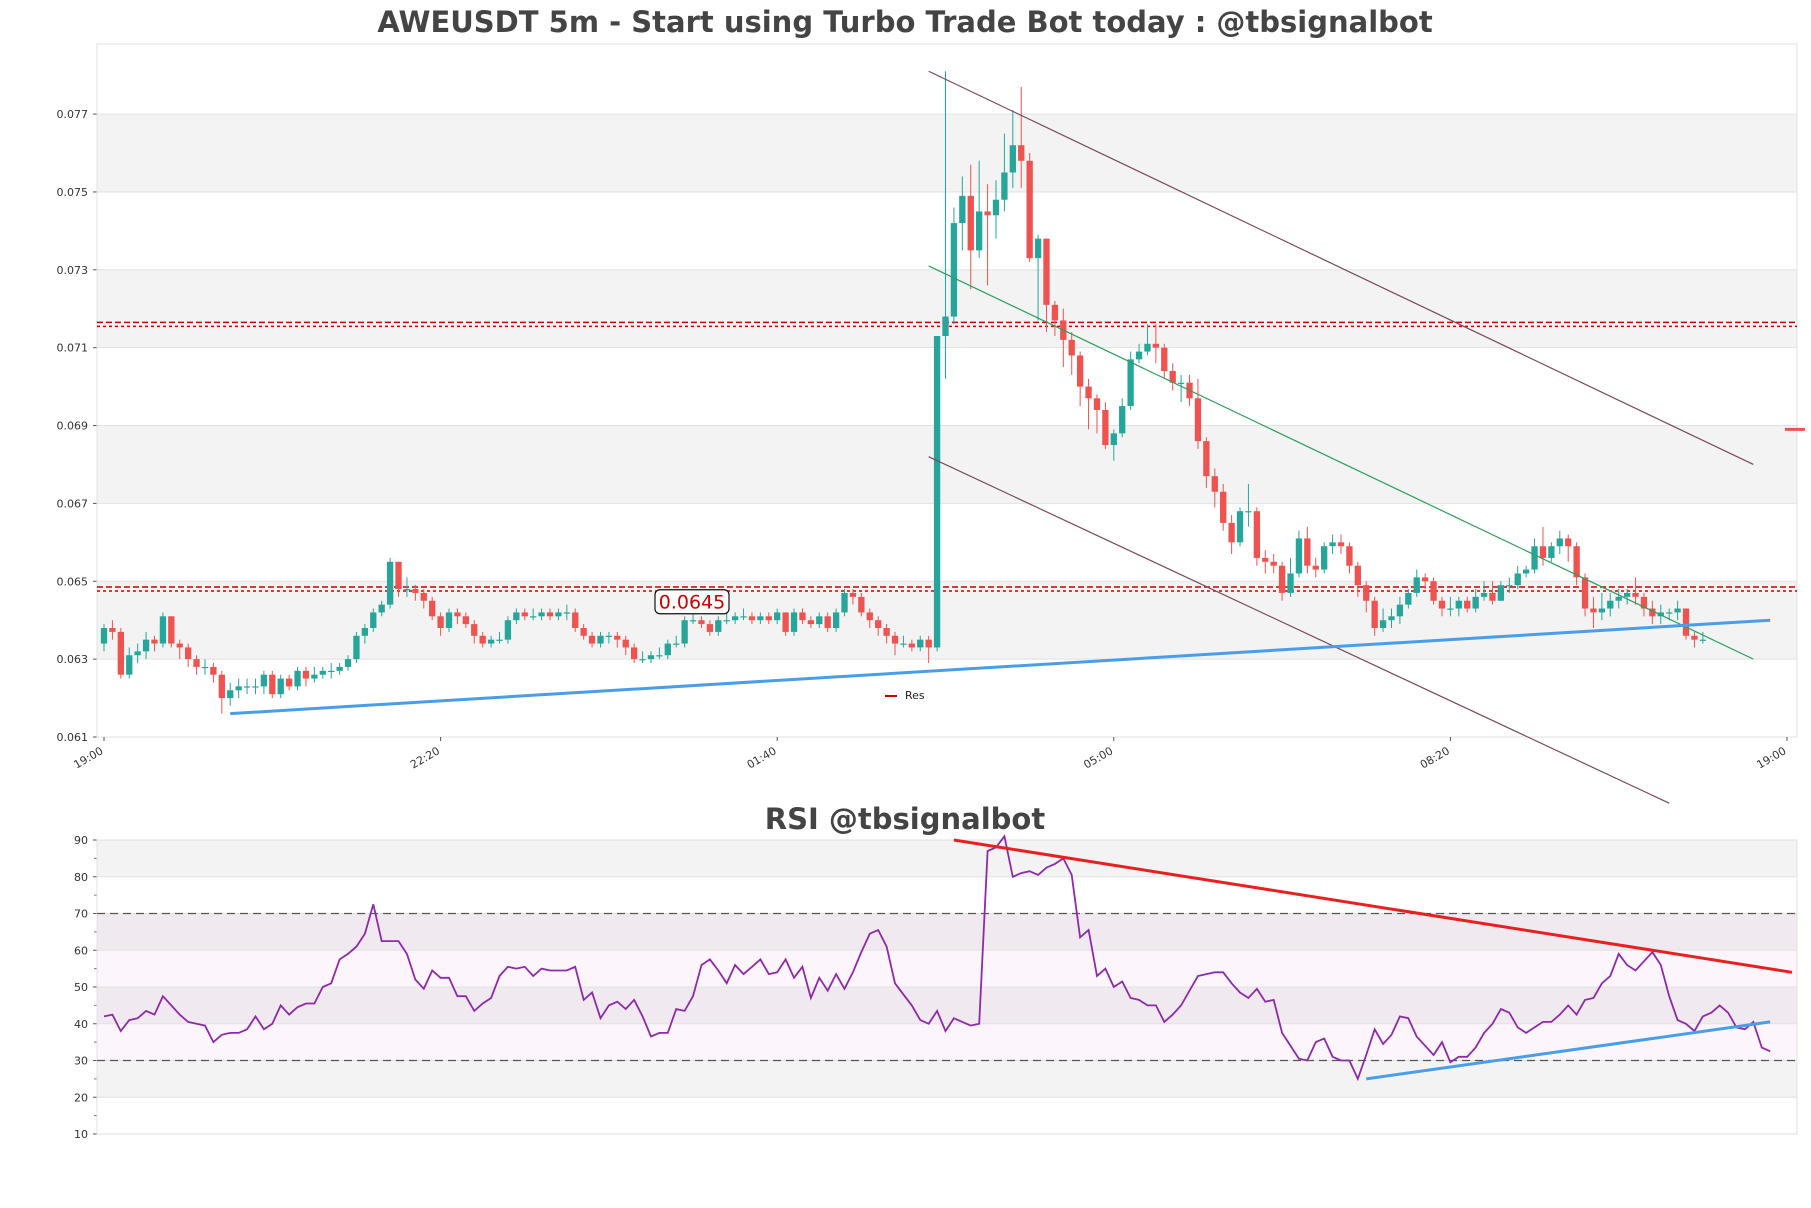 The width and height of the screenshot is (1811, 1208). What do you see at coordinates (915, 695) in the screenshot?
I see `legend-label: Res` at bounding box center [915, 695].